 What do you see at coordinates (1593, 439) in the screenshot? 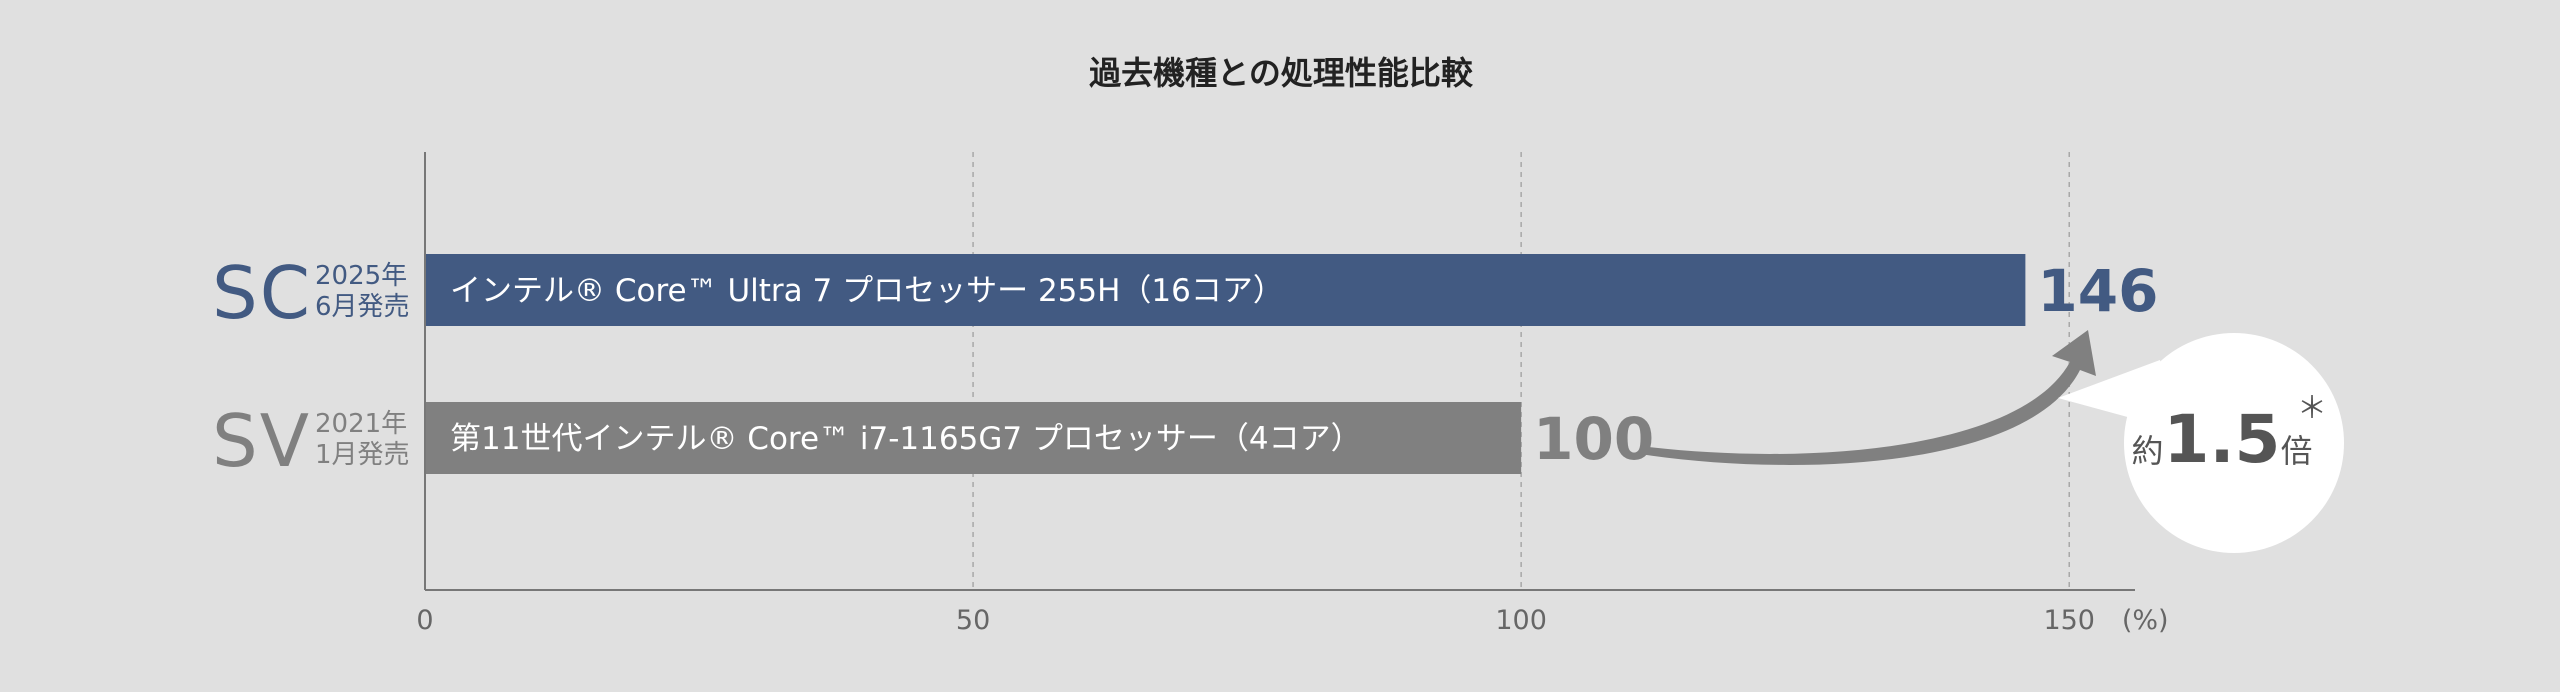
I see `value-label: 100` at bounding box center [1593, 439].